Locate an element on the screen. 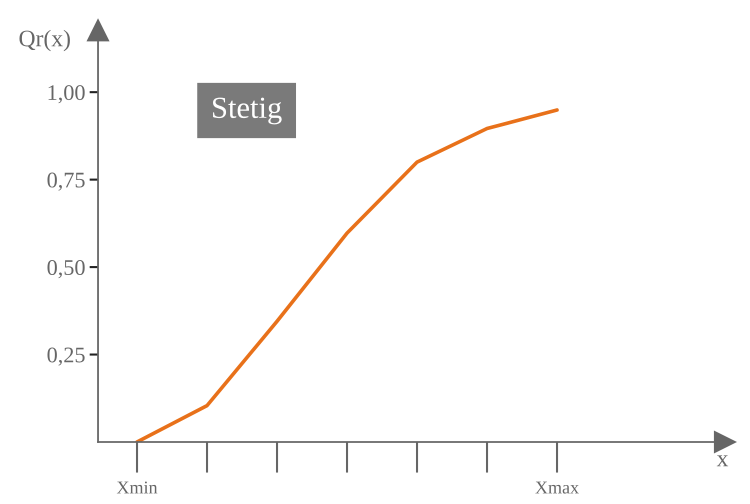 The width and height of the screenshot is (750, 504). y-tick-label: 0,25 is located at coordinates (66, 356).